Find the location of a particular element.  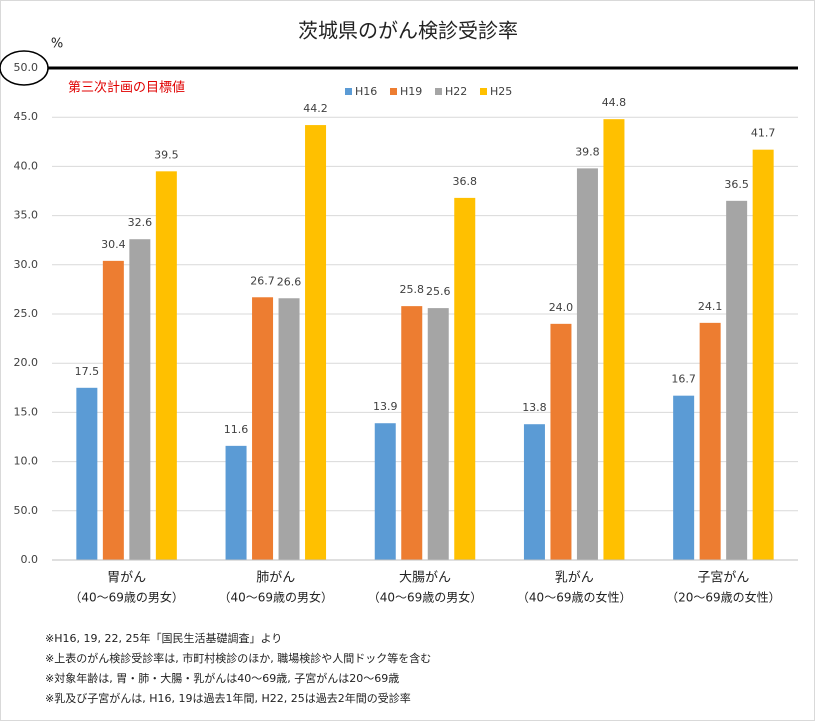

x-tick-note: （40～69歳の女性） is located at coordinates (574, 597).